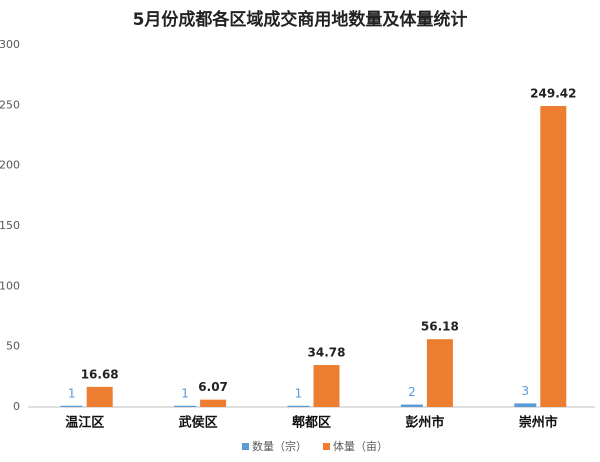  Describe the element at coordinates (412, 392) in the screenshot. I see `value-label: 2` at that location.